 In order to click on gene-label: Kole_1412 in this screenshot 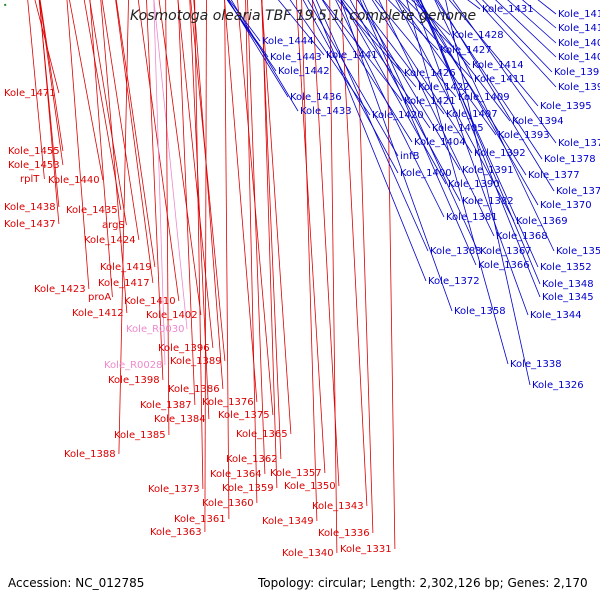, I will do `click(98, 313)`.